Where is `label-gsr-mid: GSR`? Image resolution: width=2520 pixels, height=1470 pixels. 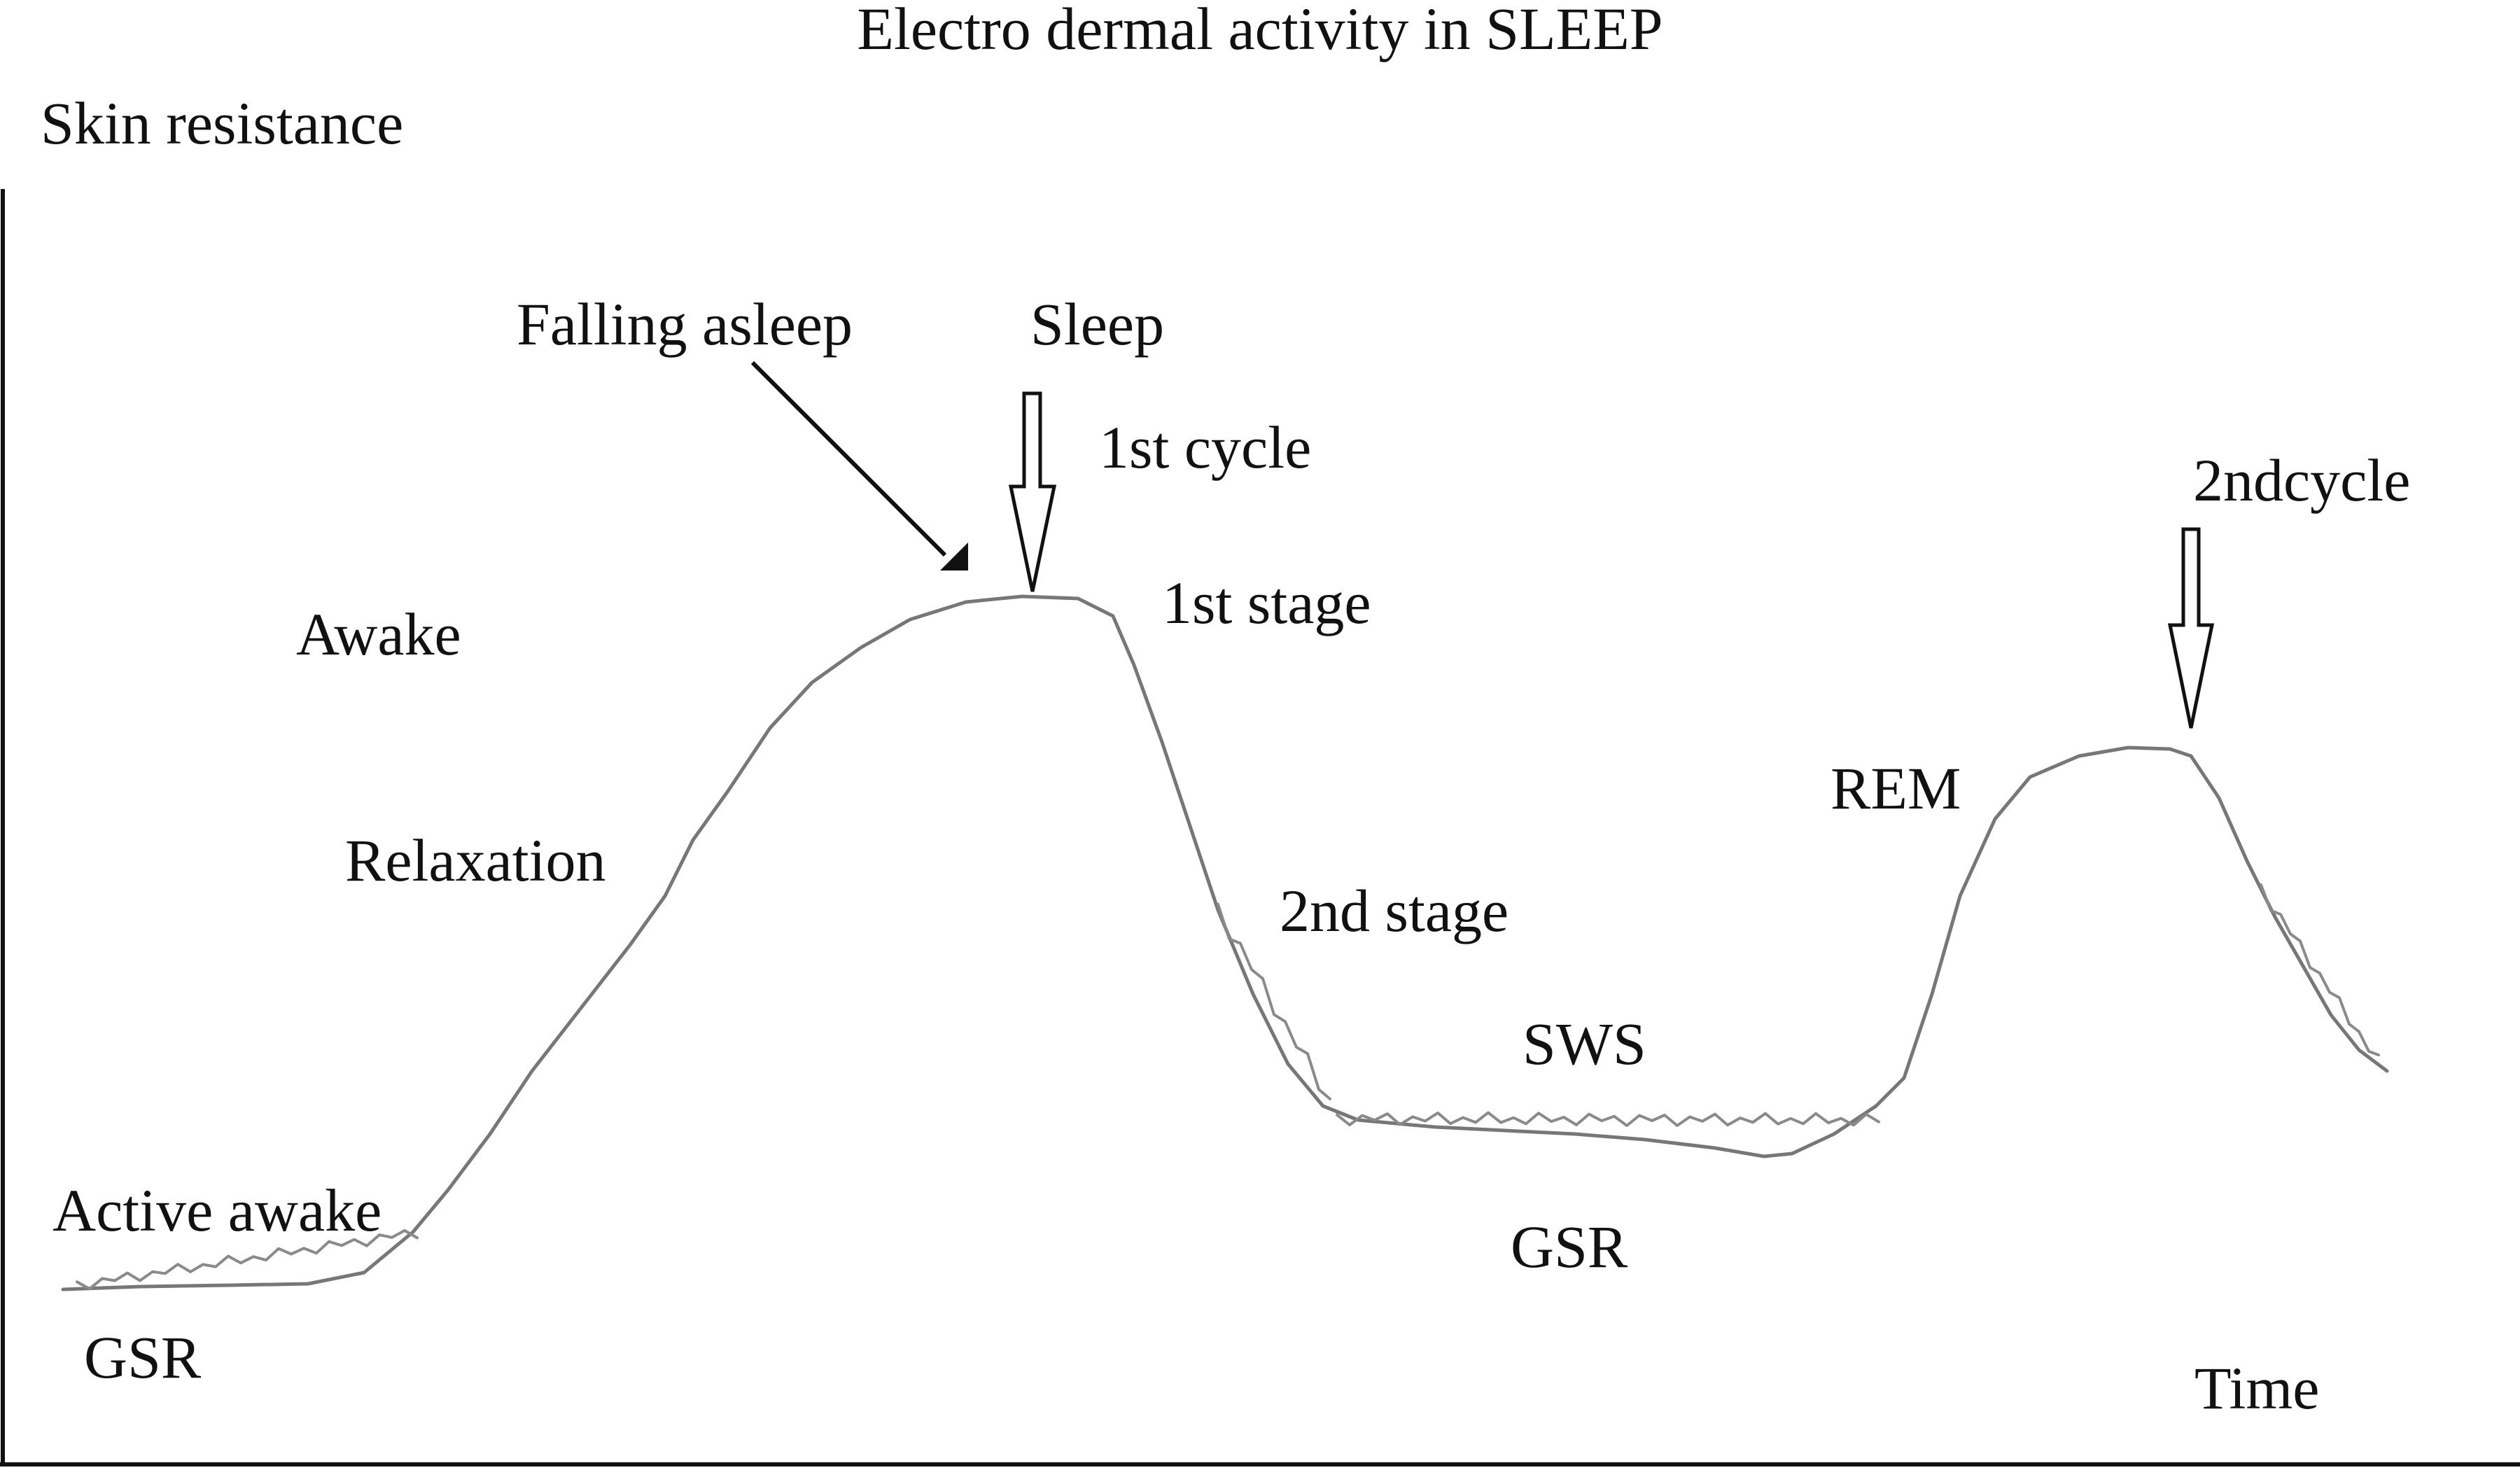 label-gsr-mid: GSR is located at coordinates (1569, 1246).